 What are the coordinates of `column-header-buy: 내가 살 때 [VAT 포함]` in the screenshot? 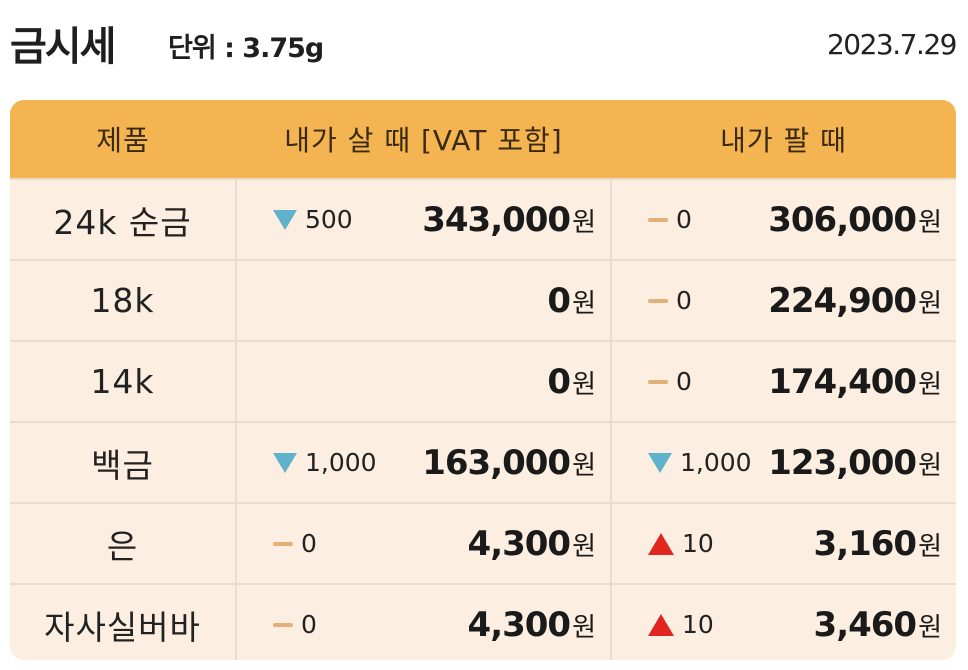 It's located at (423, 139).